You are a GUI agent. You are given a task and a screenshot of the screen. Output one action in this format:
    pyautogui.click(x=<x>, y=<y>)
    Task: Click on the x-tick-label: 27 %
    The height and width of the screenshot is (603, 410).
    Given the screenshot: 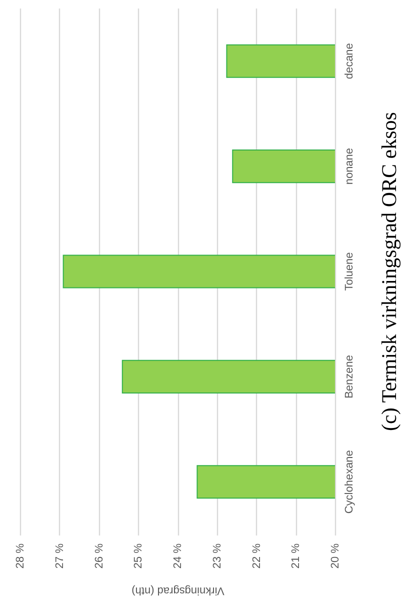 What is the action you would take?
    pyautogui.click(x=60, y=556)
    